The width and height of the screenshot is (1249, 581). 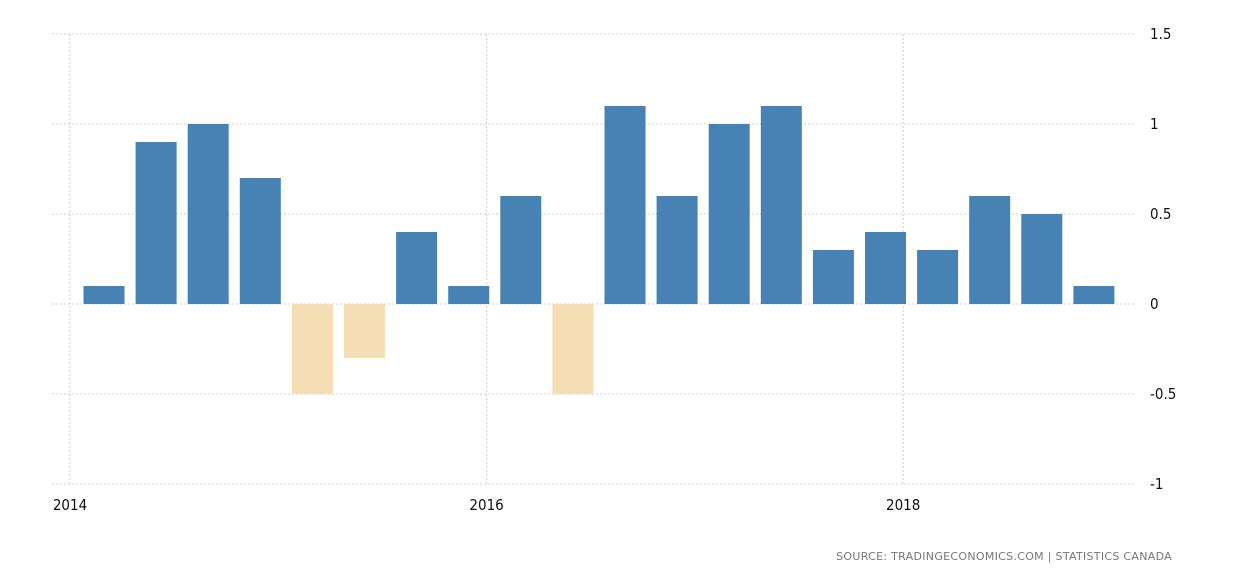 I want to click on bar-2015Q2, so click(x=364, y=331).